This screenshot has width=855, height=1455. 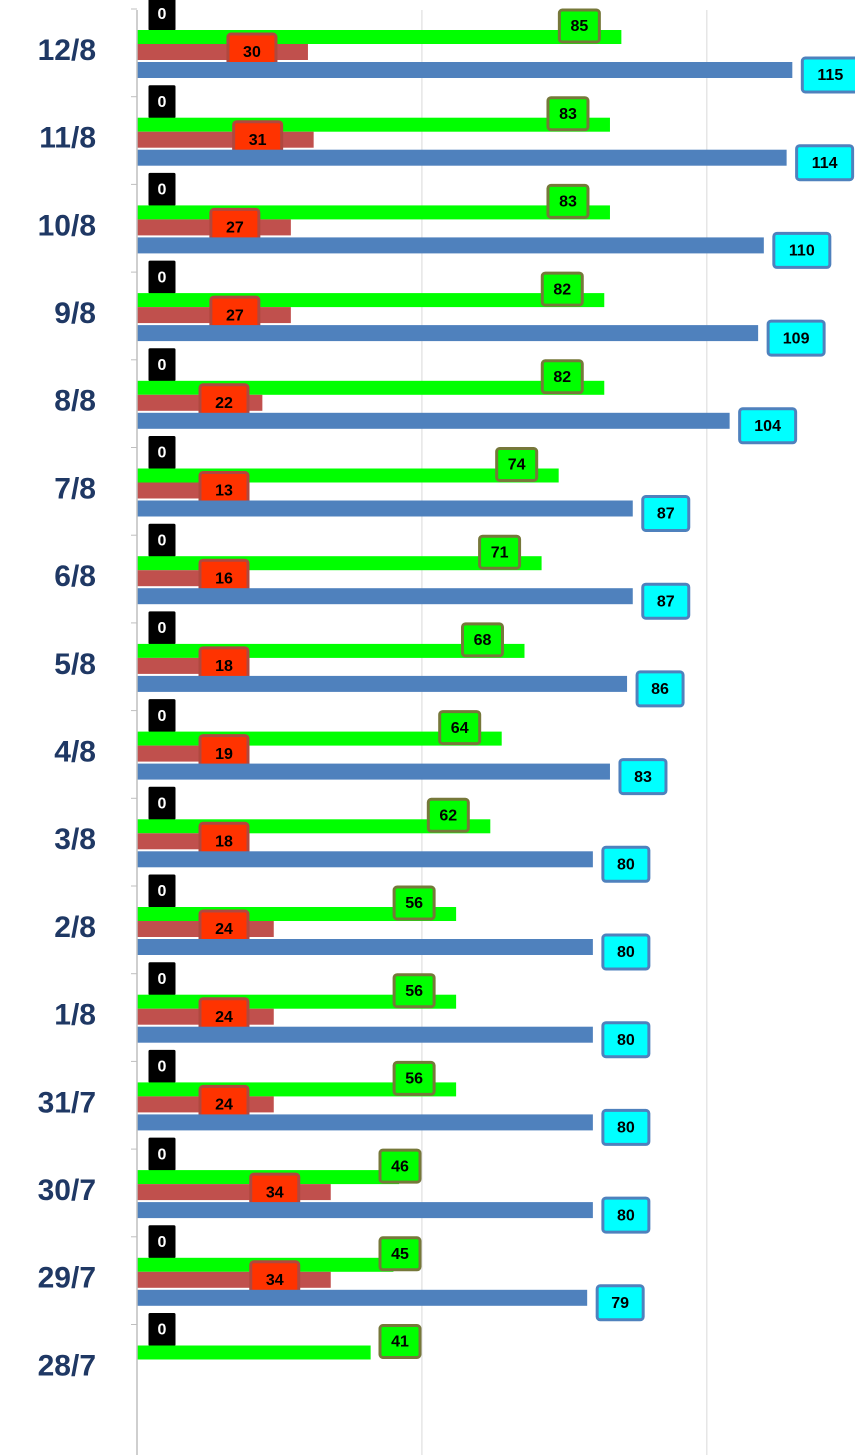 I want to click on data-label: 74, so click(x=517, y=465).